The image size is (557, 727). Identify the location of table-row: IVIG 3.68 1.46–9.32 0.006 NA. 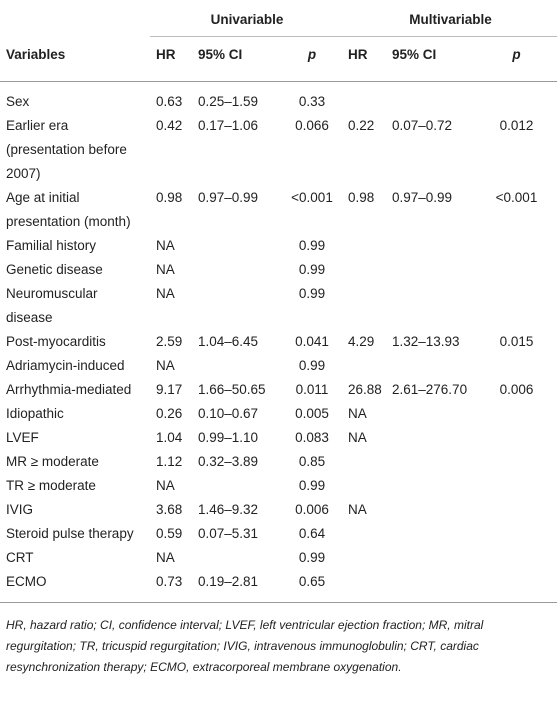
(278, 510).